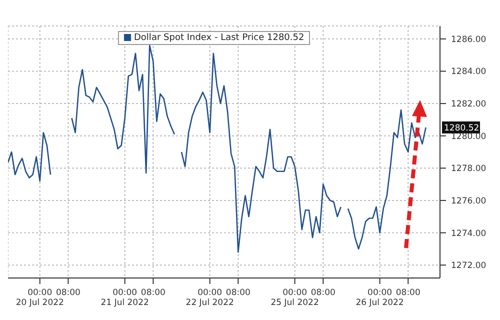  Describe the element at coordinates (468, 39) in the screenshot. I see `y-tick-label: 1286.00` at that location.